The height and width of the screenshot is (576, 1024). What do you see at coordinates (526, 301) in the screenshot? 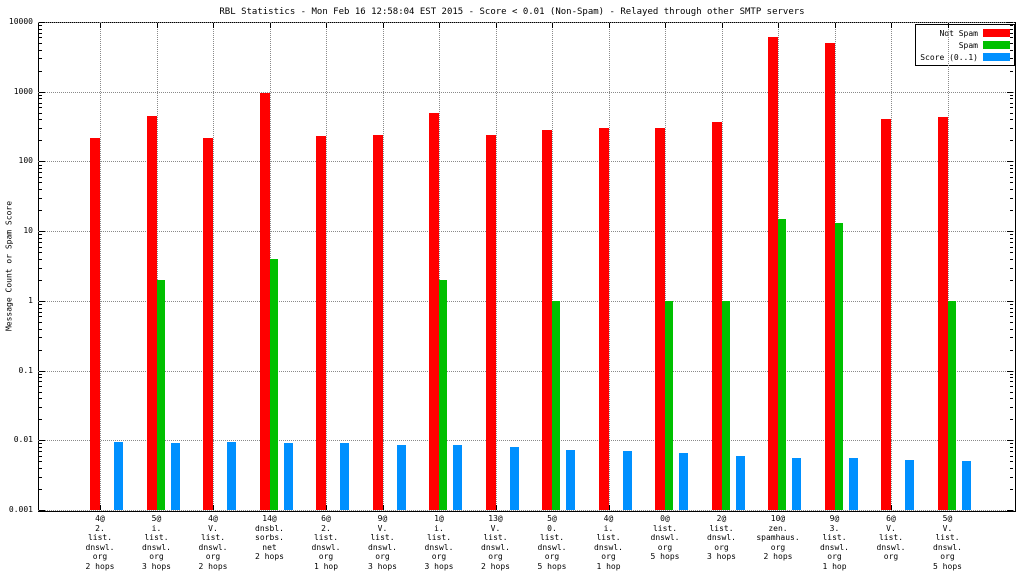
I see `h-gridline` at bounding box center [526, 301].